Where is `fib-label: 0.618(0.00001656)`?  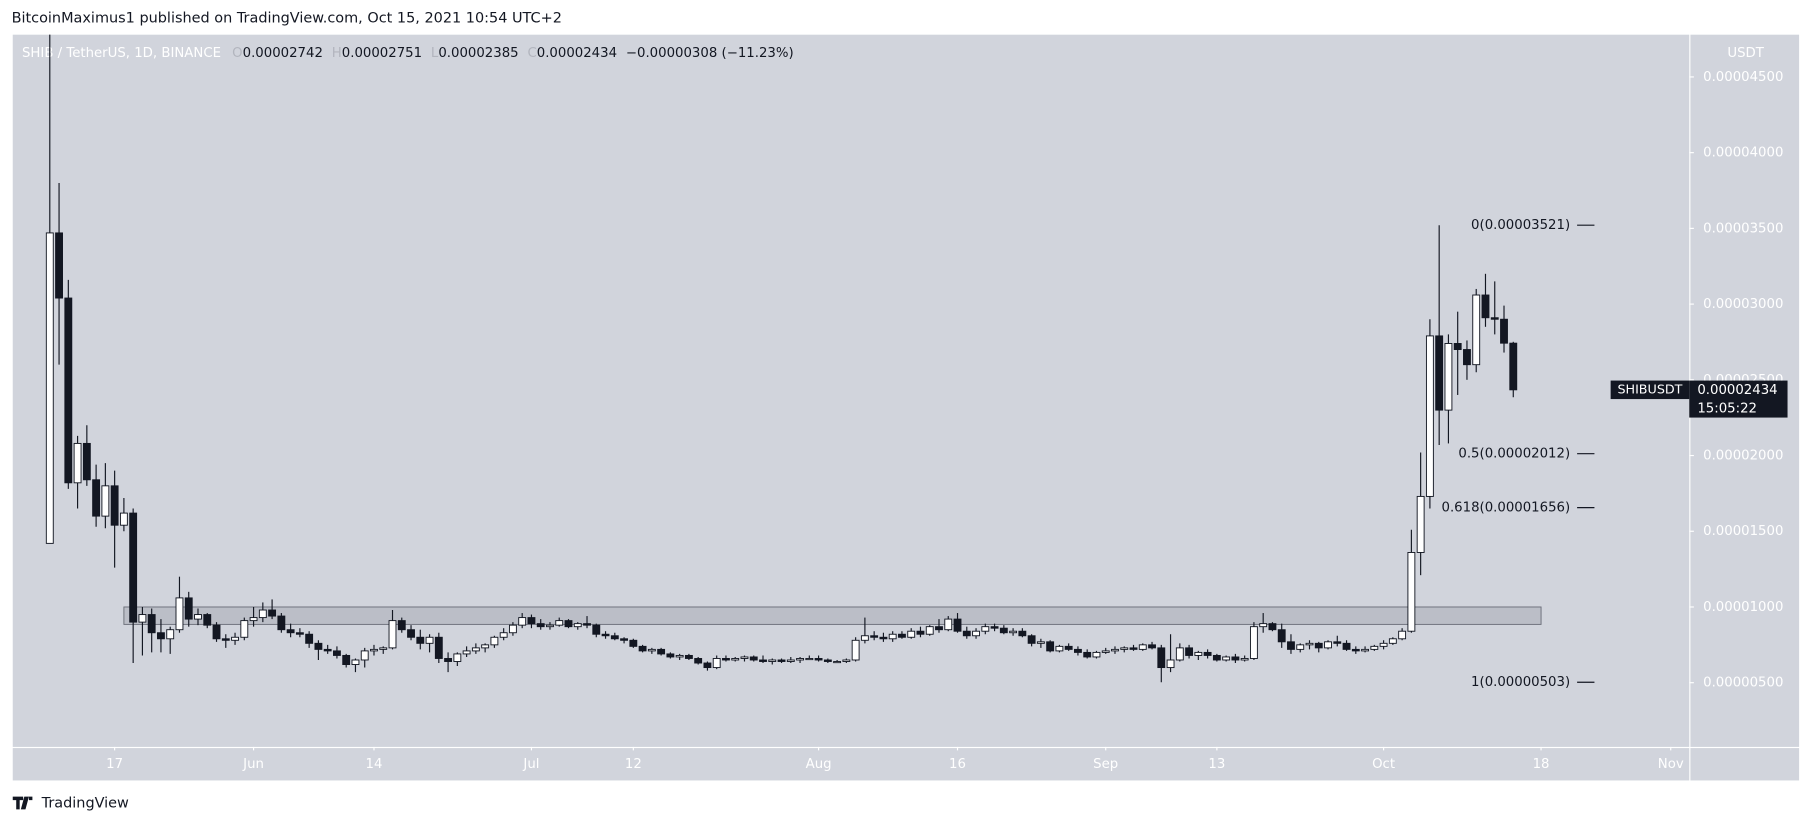 fib-label: 0.618(0.00001656) is located at coordinates (1506, 508).